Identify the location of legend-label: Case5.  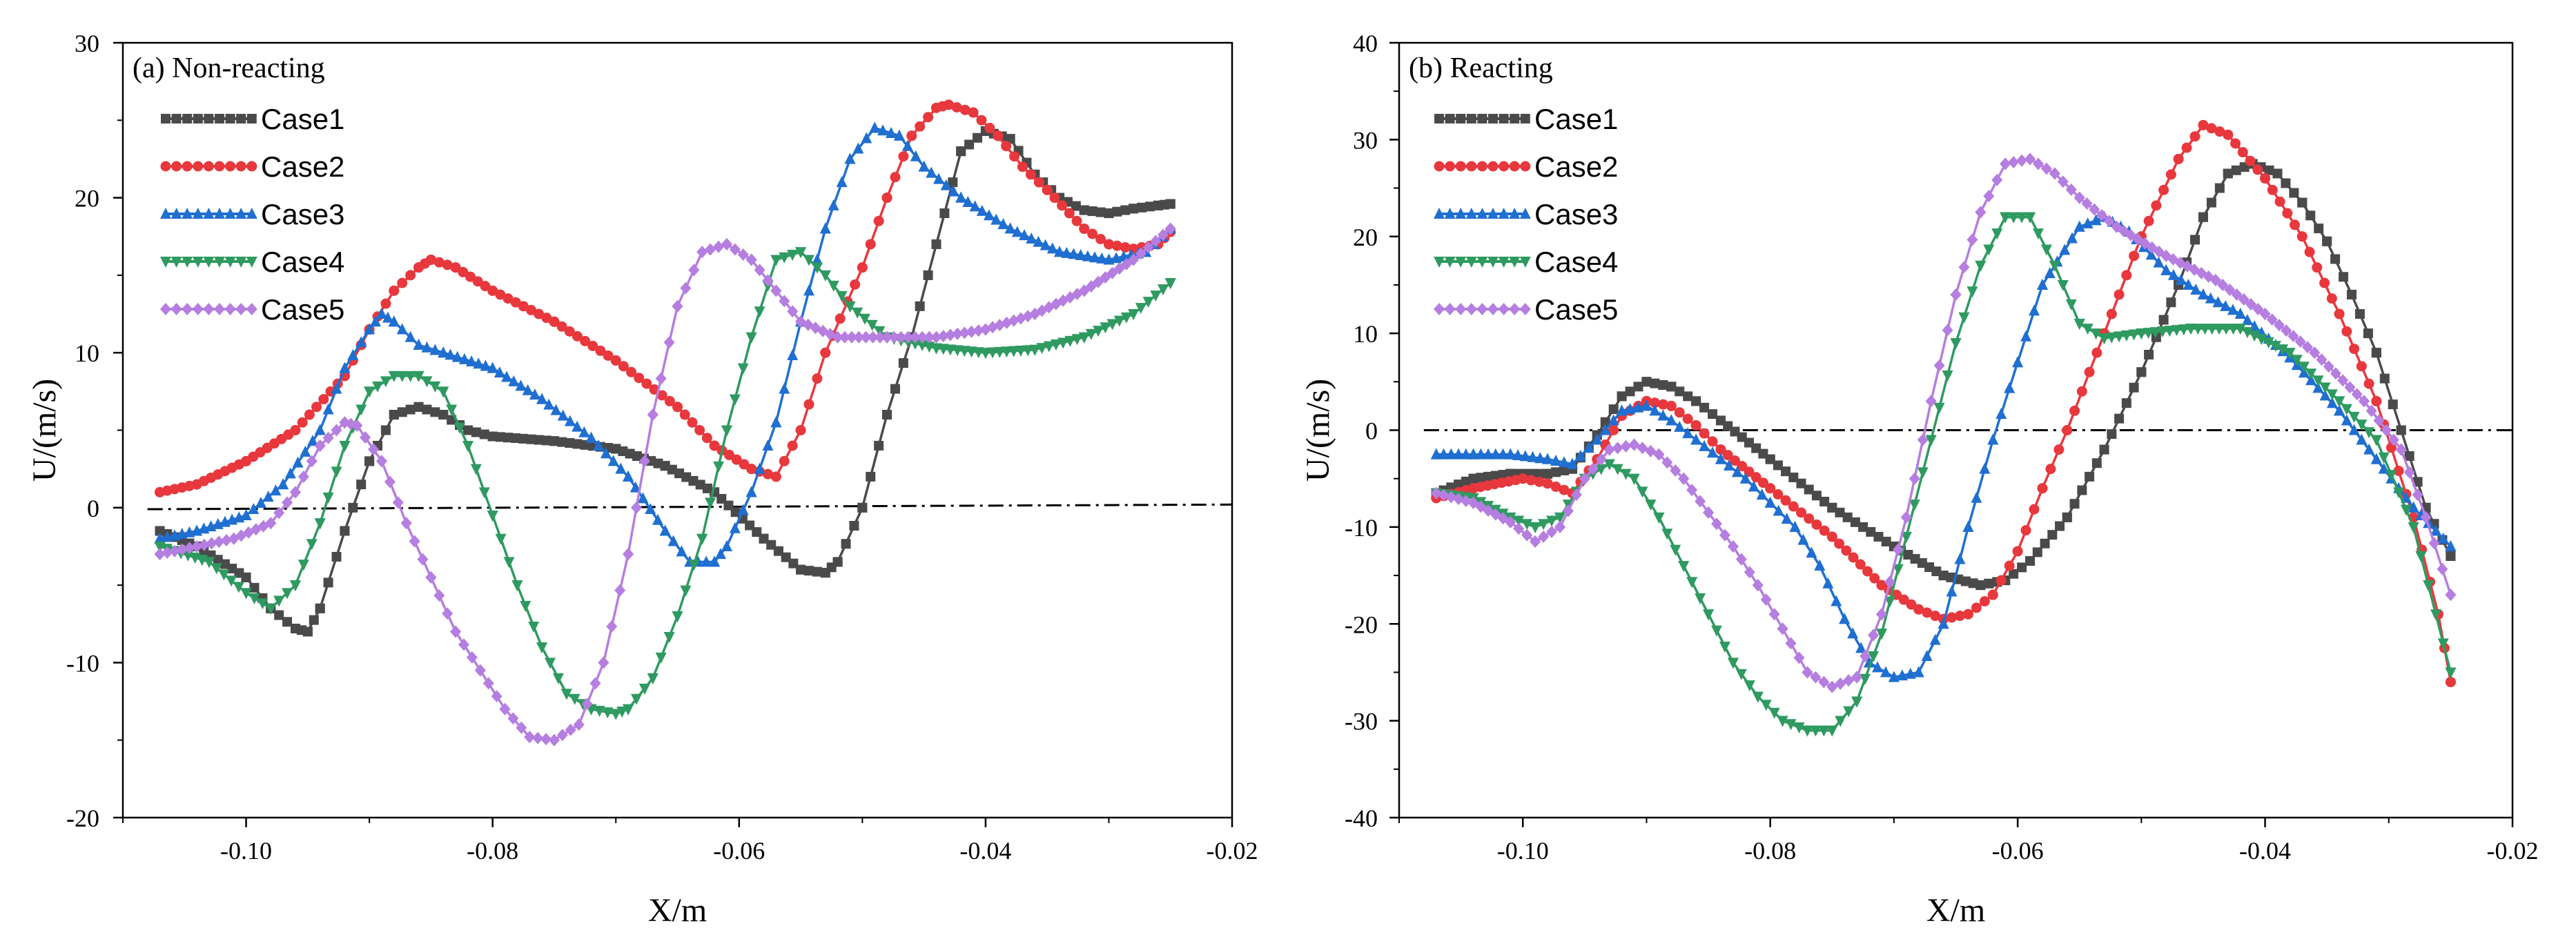
(1576, 309).